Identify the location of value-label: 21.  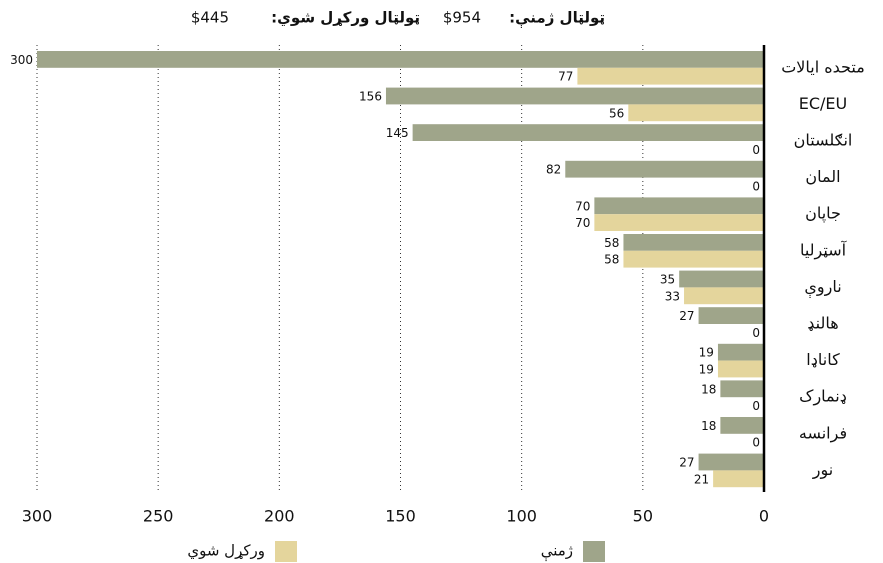
(701, 479).